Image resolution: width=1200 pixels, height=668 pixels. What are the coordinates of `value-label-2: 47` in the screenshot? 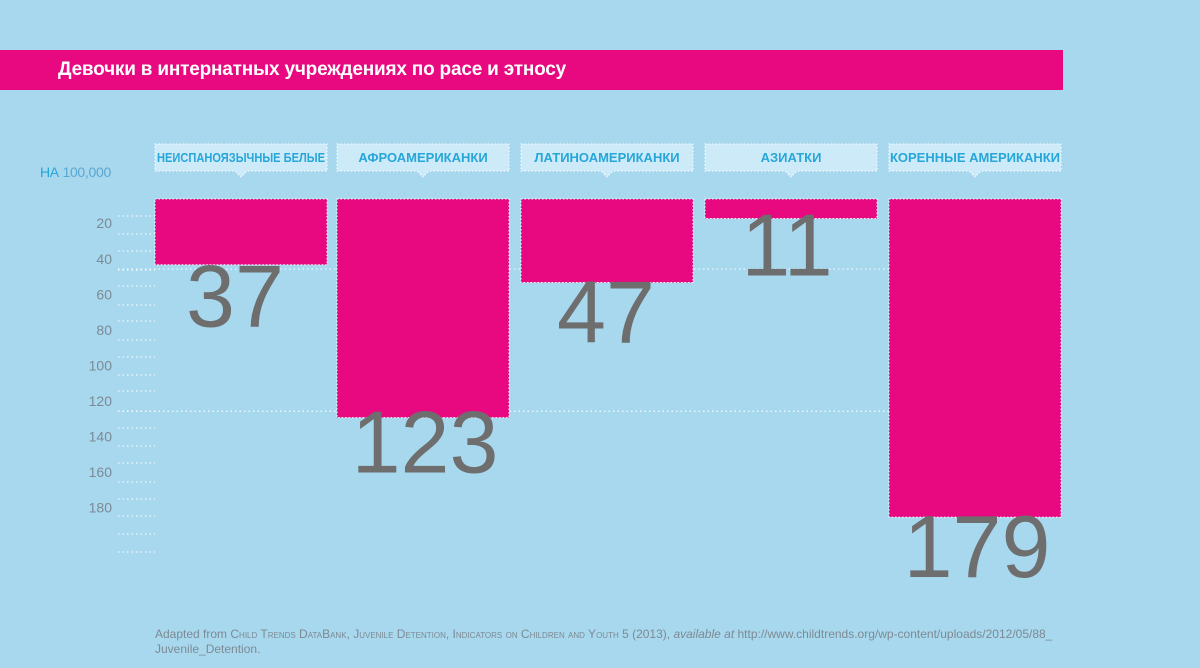 It's located at (606, 312).